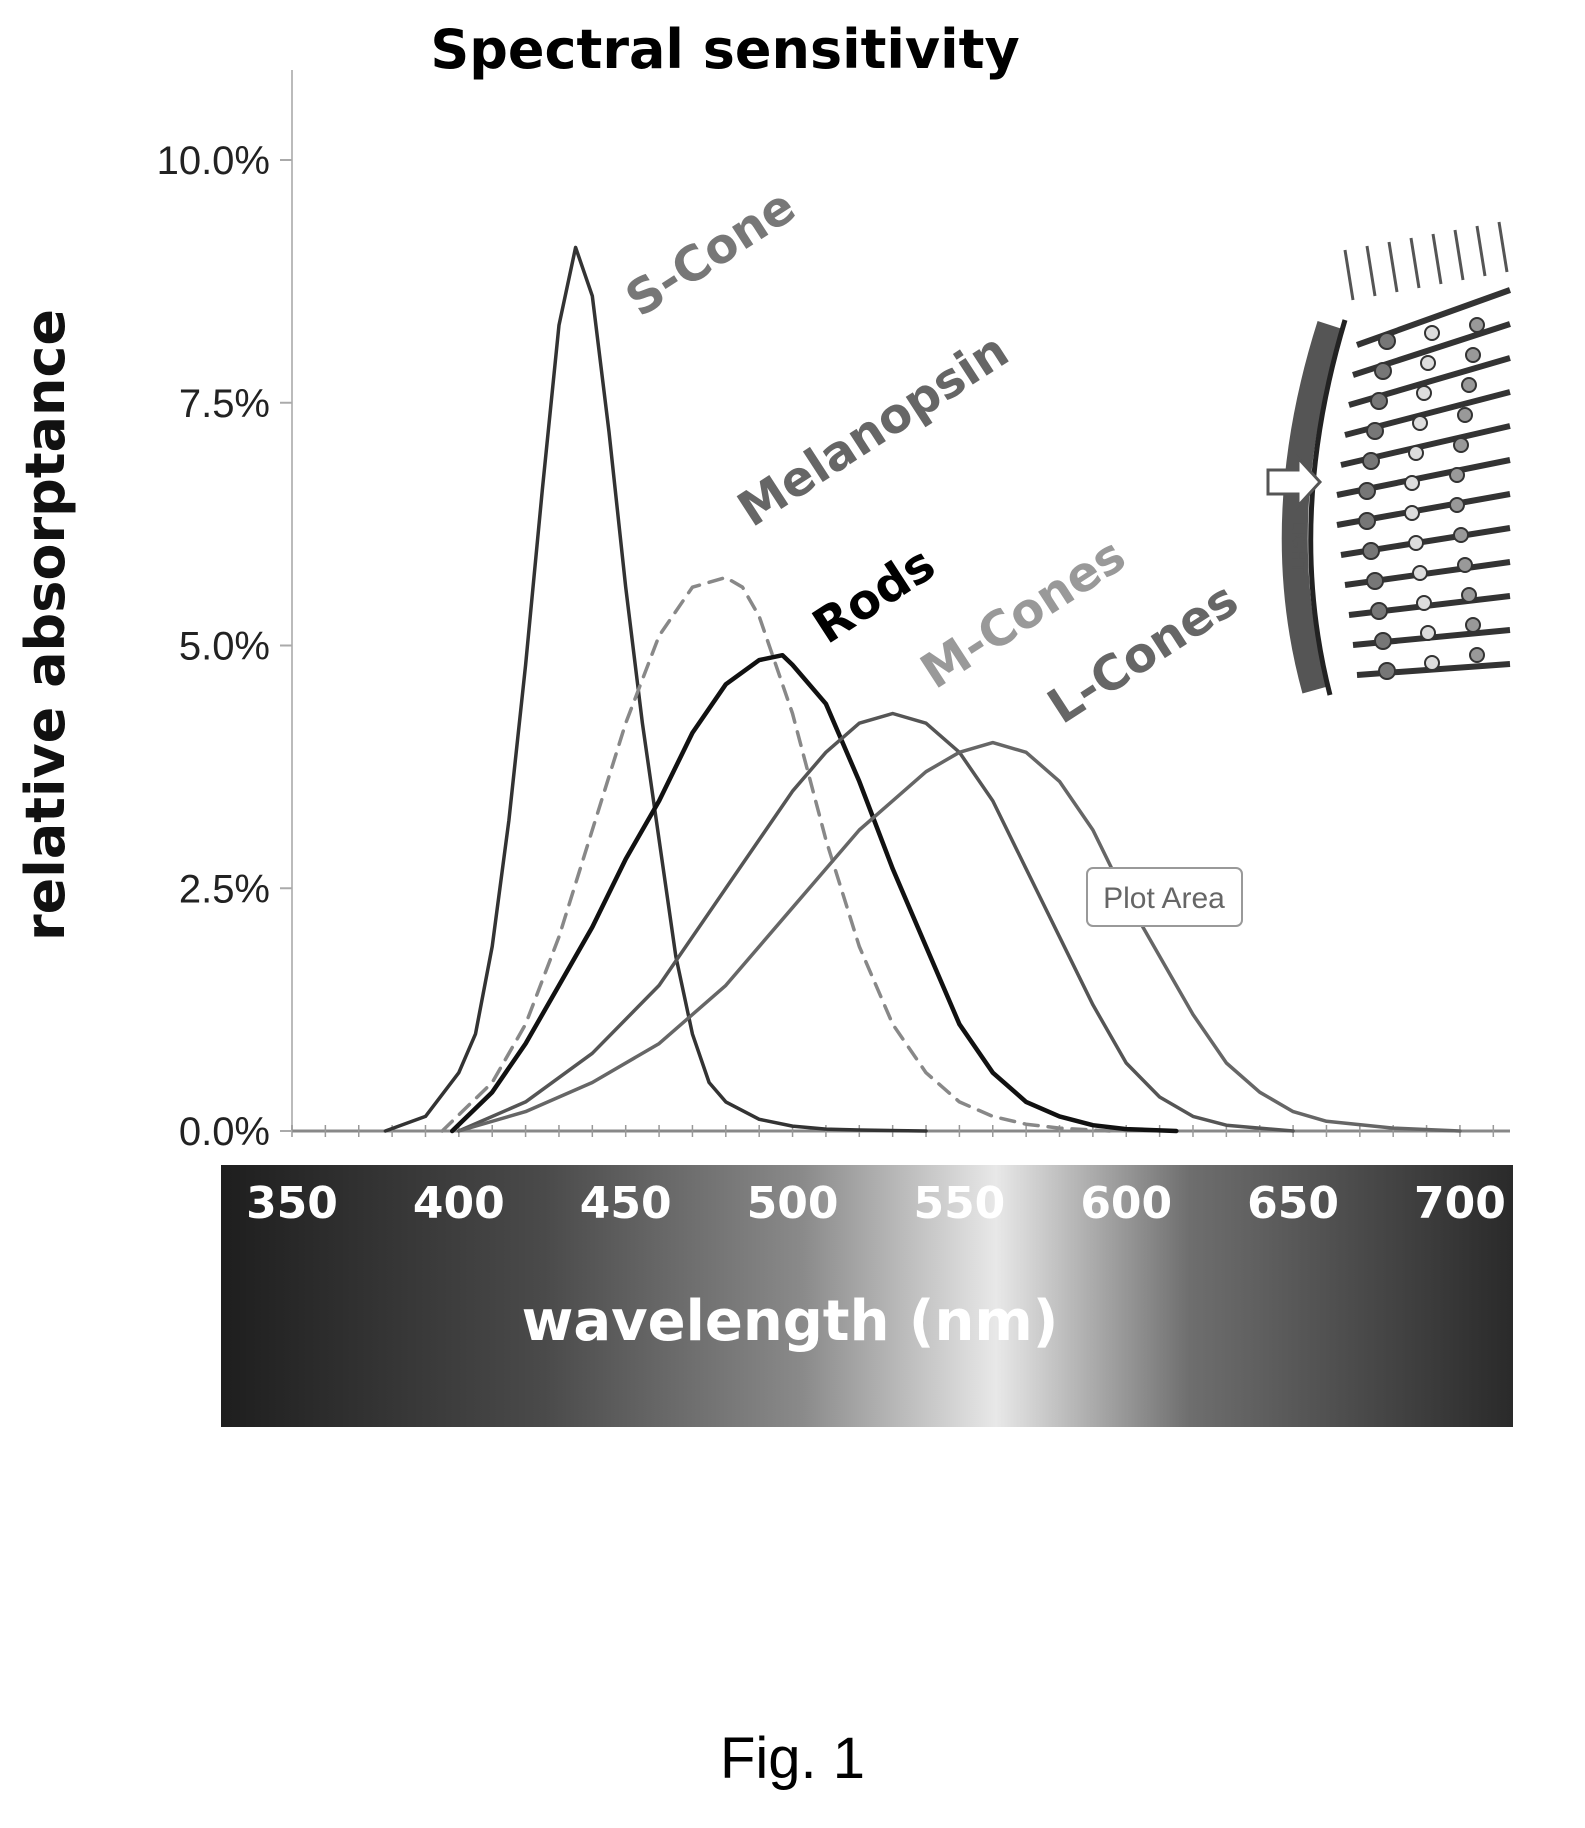 The width and height of the screenshot is (1585, 1828). Describe the element at coordinates (814, 893) in the screenshot. I see `series-line-rods` at that location.